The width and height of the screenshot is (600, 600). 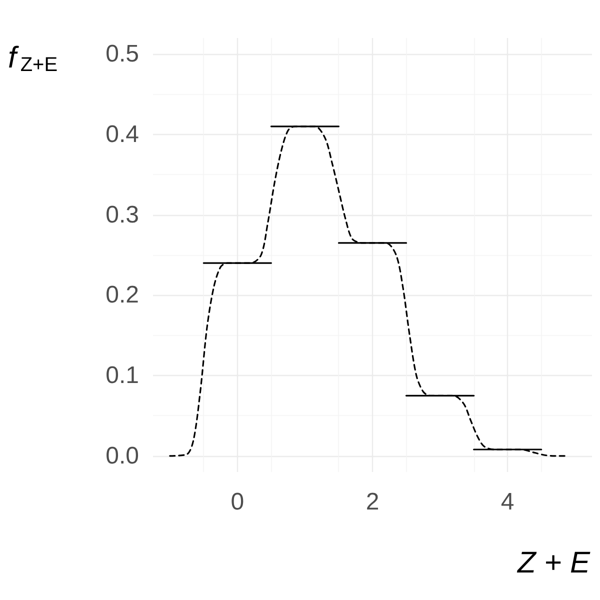 I want to click on y-tick-label: 0.0, so click(x=122, y=456).